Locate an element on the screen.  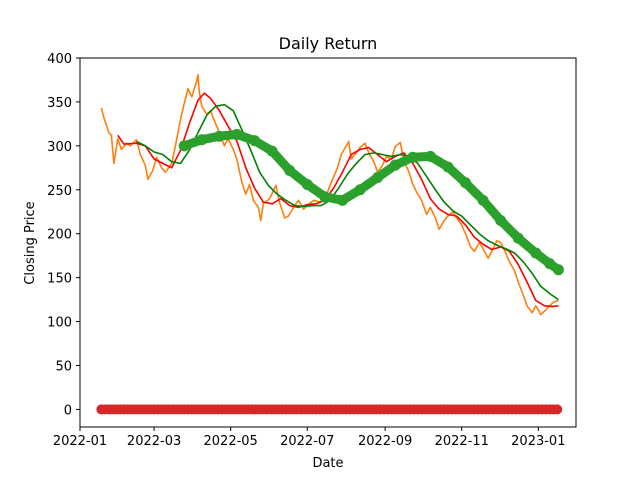
x-tick-label: 2022-09 is located at coordinates (385, 441).